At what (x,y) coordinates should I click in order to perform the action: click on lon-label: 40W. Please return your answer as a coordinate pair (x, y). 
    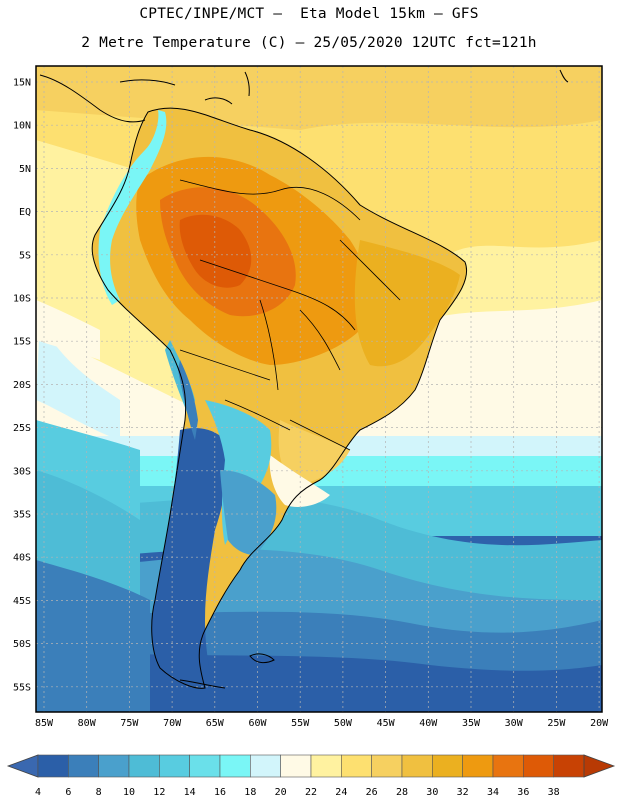
    Looking at the image, I should click on (428, 723).